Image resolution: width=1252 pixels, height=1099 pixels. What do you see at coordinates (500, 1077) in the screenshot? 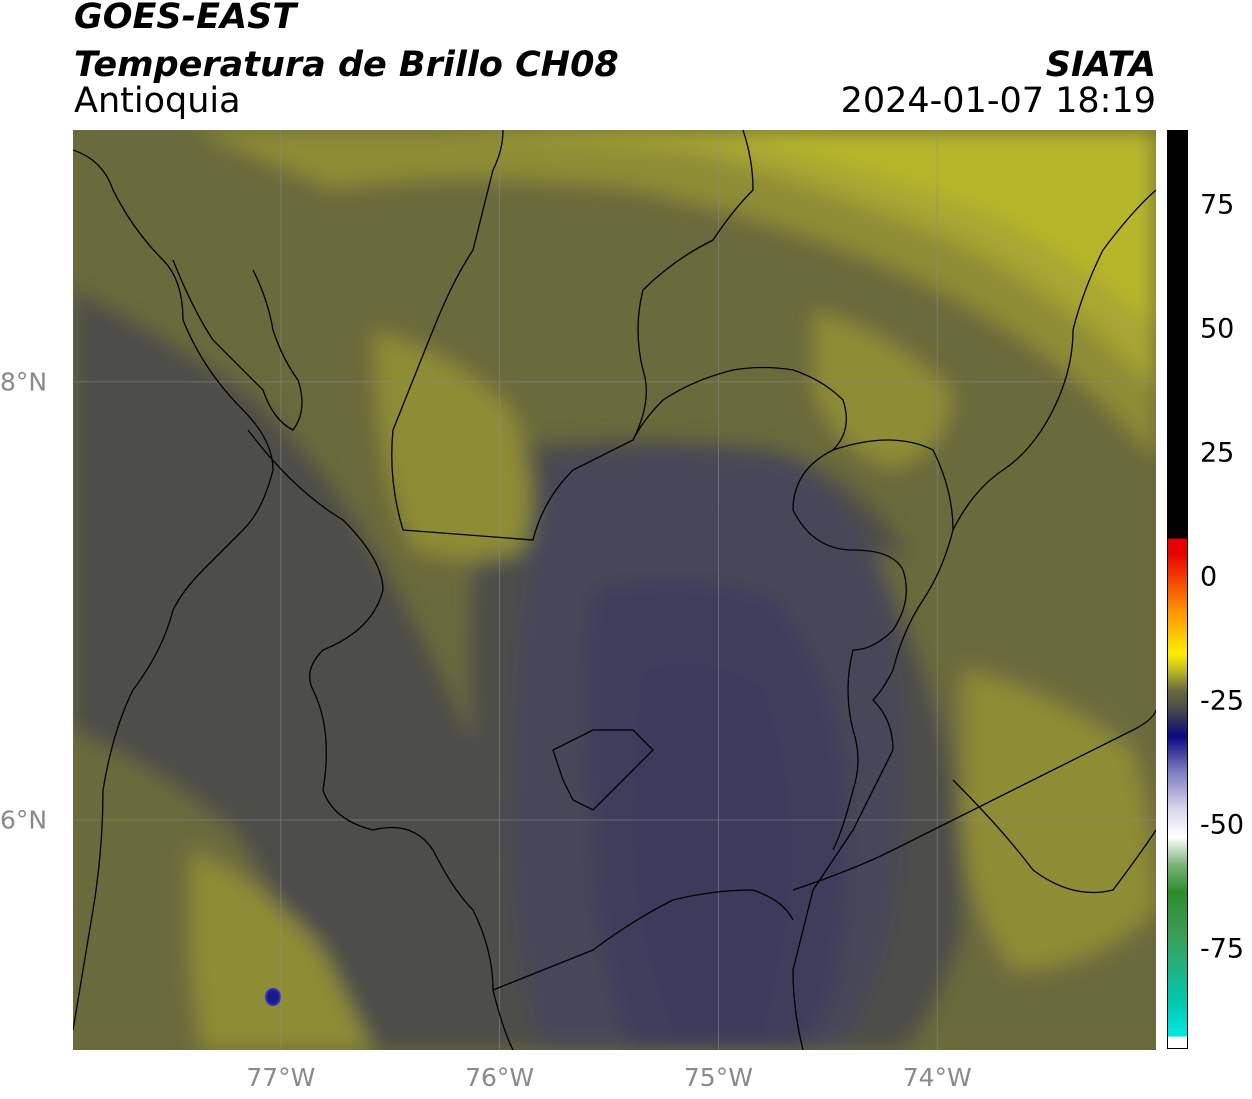
I see `lon-tick-76w: 76°W` at bounding box center [500, 1077].